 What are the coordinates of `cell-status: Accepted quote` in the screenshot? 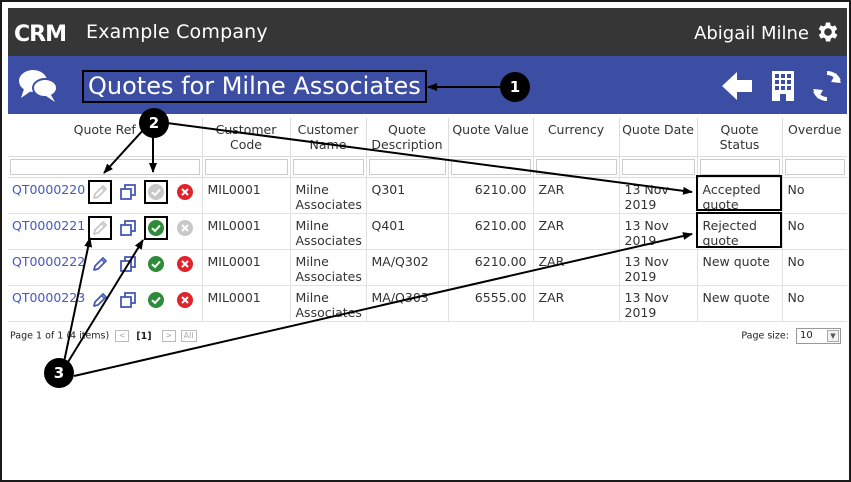 It's located at (739, 195).